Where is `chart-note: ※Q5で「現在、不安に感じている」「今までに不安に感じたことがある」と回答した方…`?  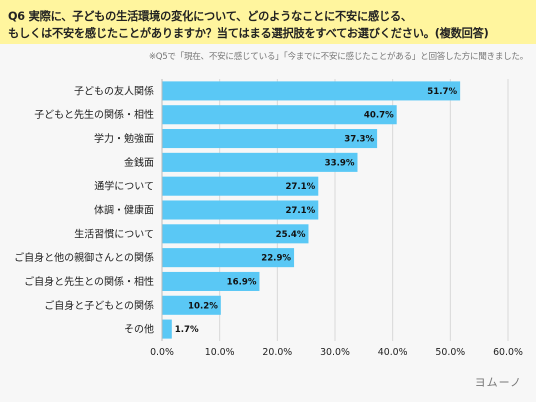
chart-note: ※Q5で「現在、不安に感じている」「今までに不安に感じたことがある」と回答した方… is located at coordinates (338, 57).